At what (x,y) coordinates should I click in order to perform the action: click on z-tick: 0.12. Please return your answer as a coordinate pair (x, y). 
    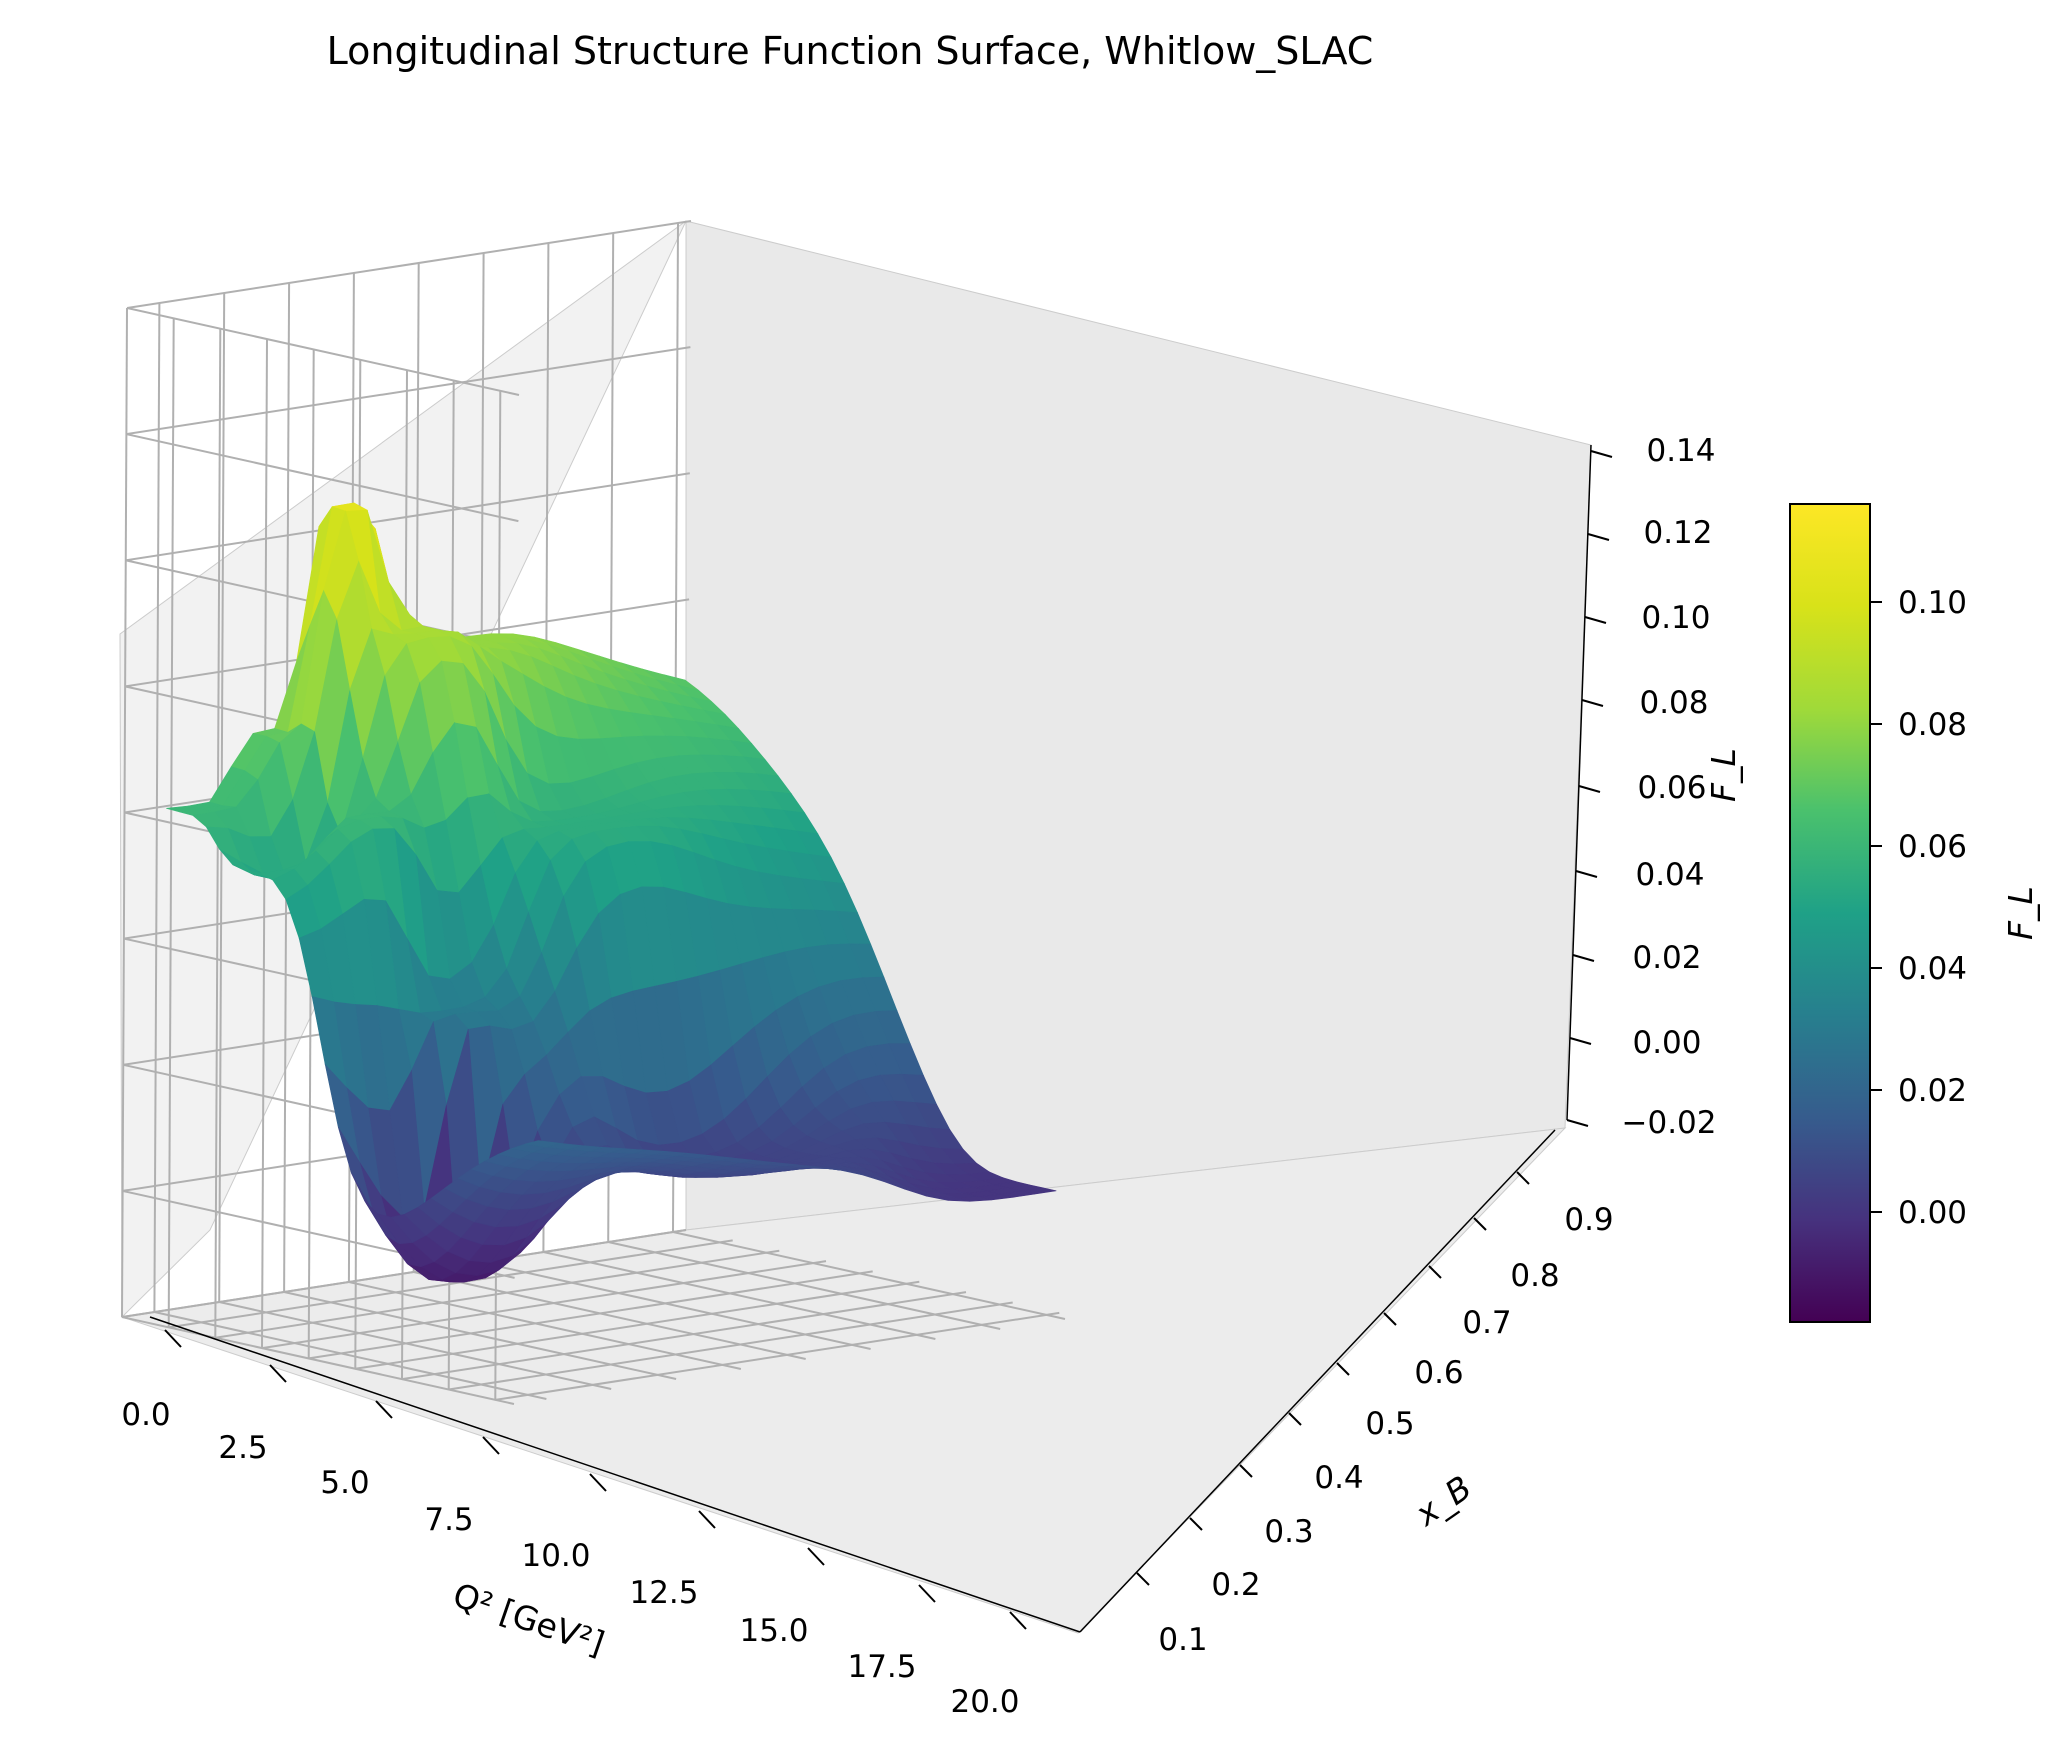
    Looking at the image, I should click on (1650, 533).